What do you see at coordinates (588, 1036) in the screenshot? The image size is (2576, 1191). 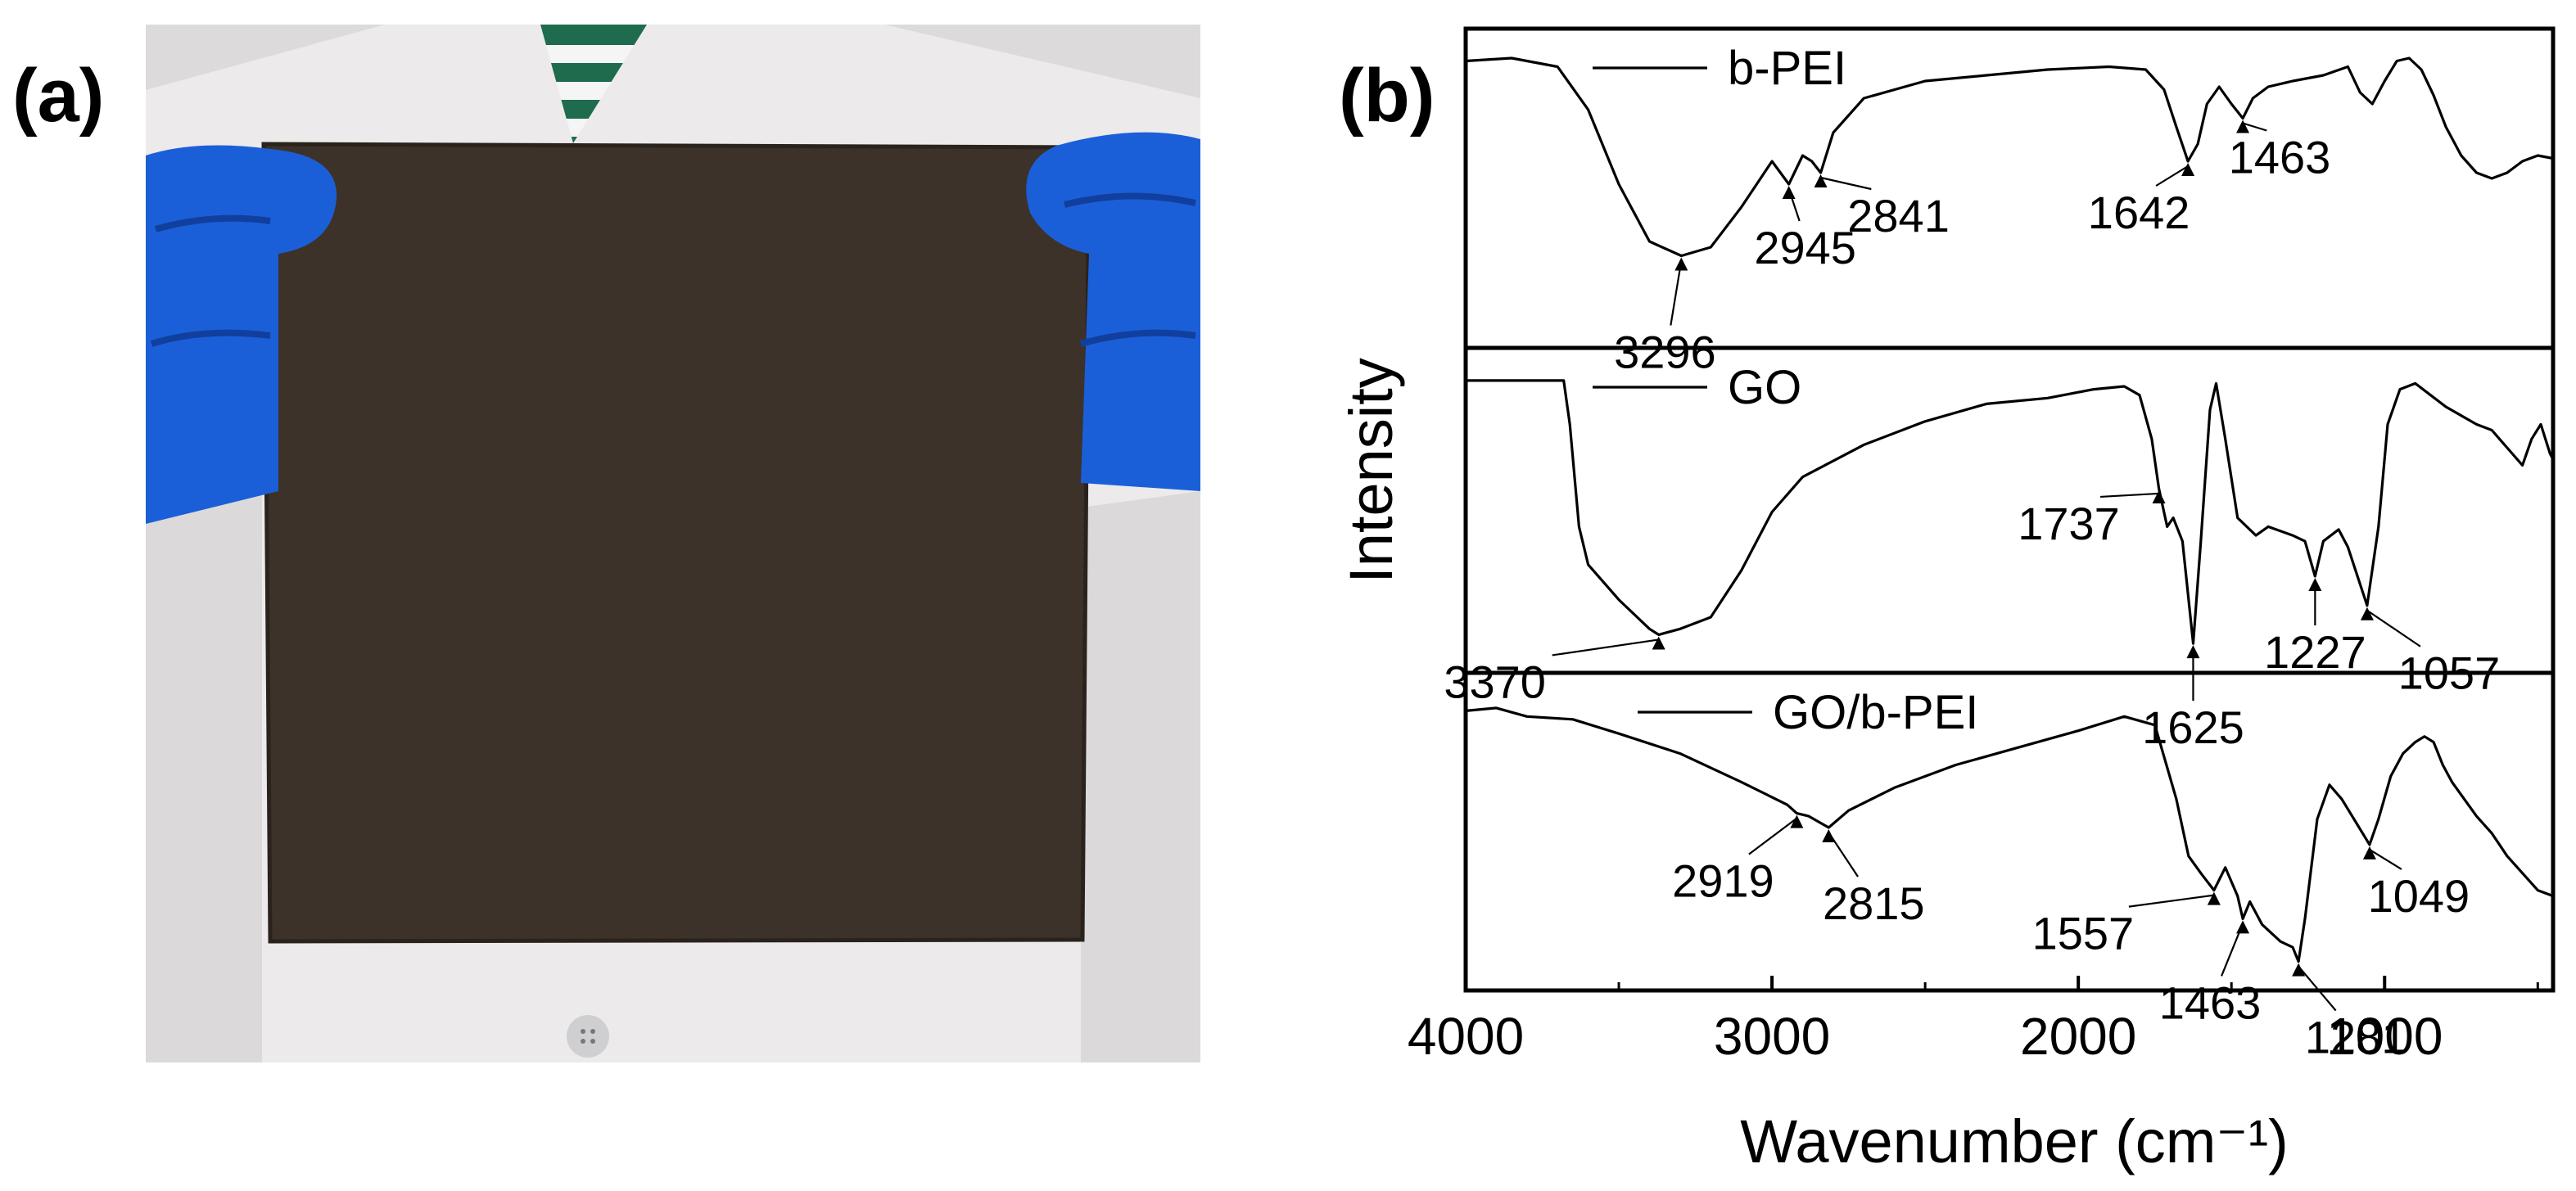 I see `coat-button` at bounding box center [588, 1036].